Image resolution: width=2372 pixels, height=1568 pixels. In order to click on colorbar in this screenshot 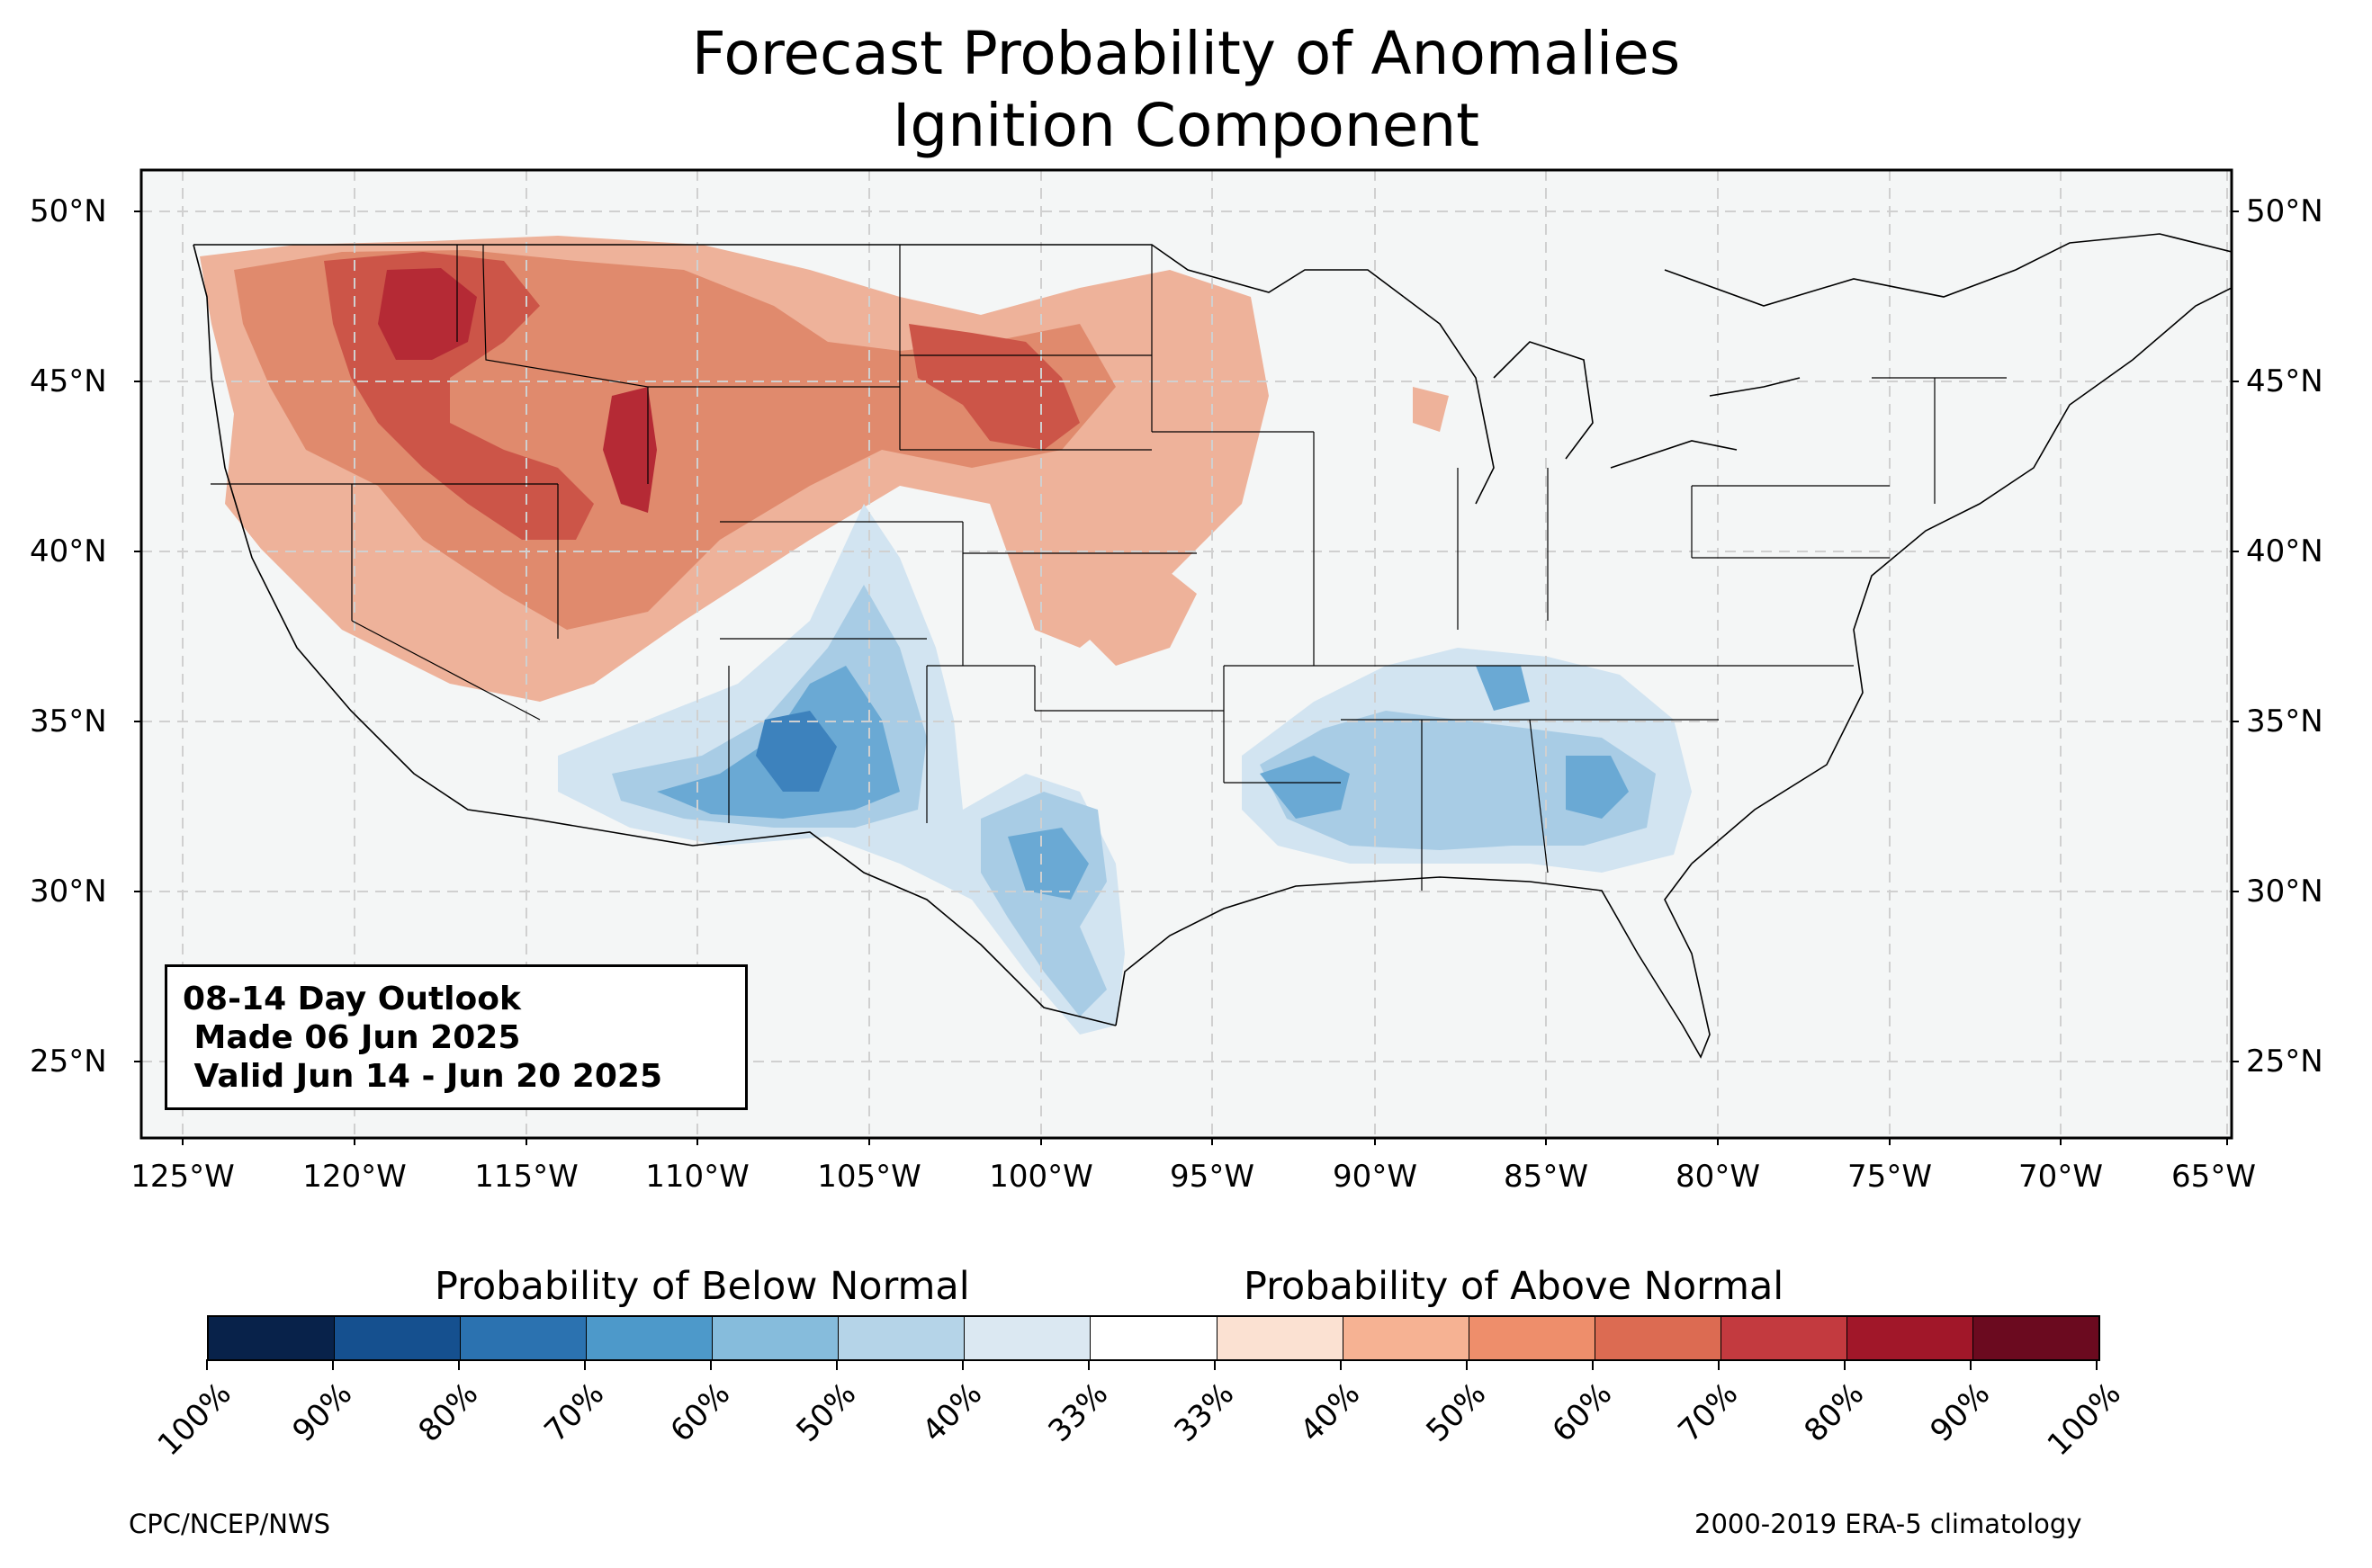, I will do `click(1153, 1338)`.